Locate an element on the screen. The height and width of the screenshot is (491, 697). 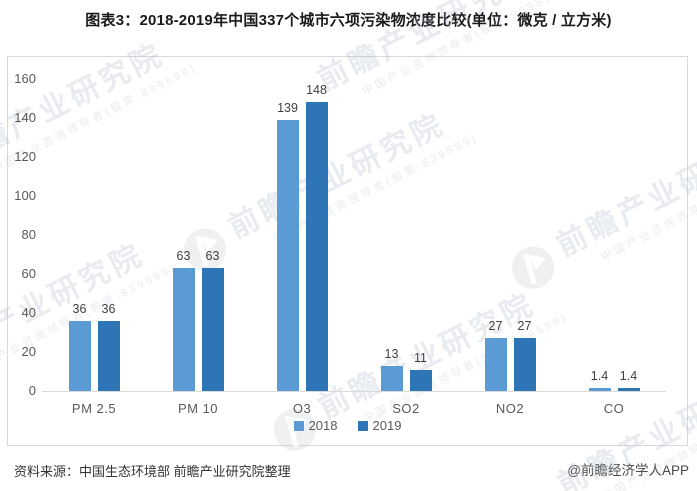
category-group-pm-10: 63 63 PM 10 is located at coordinates (198, 248).